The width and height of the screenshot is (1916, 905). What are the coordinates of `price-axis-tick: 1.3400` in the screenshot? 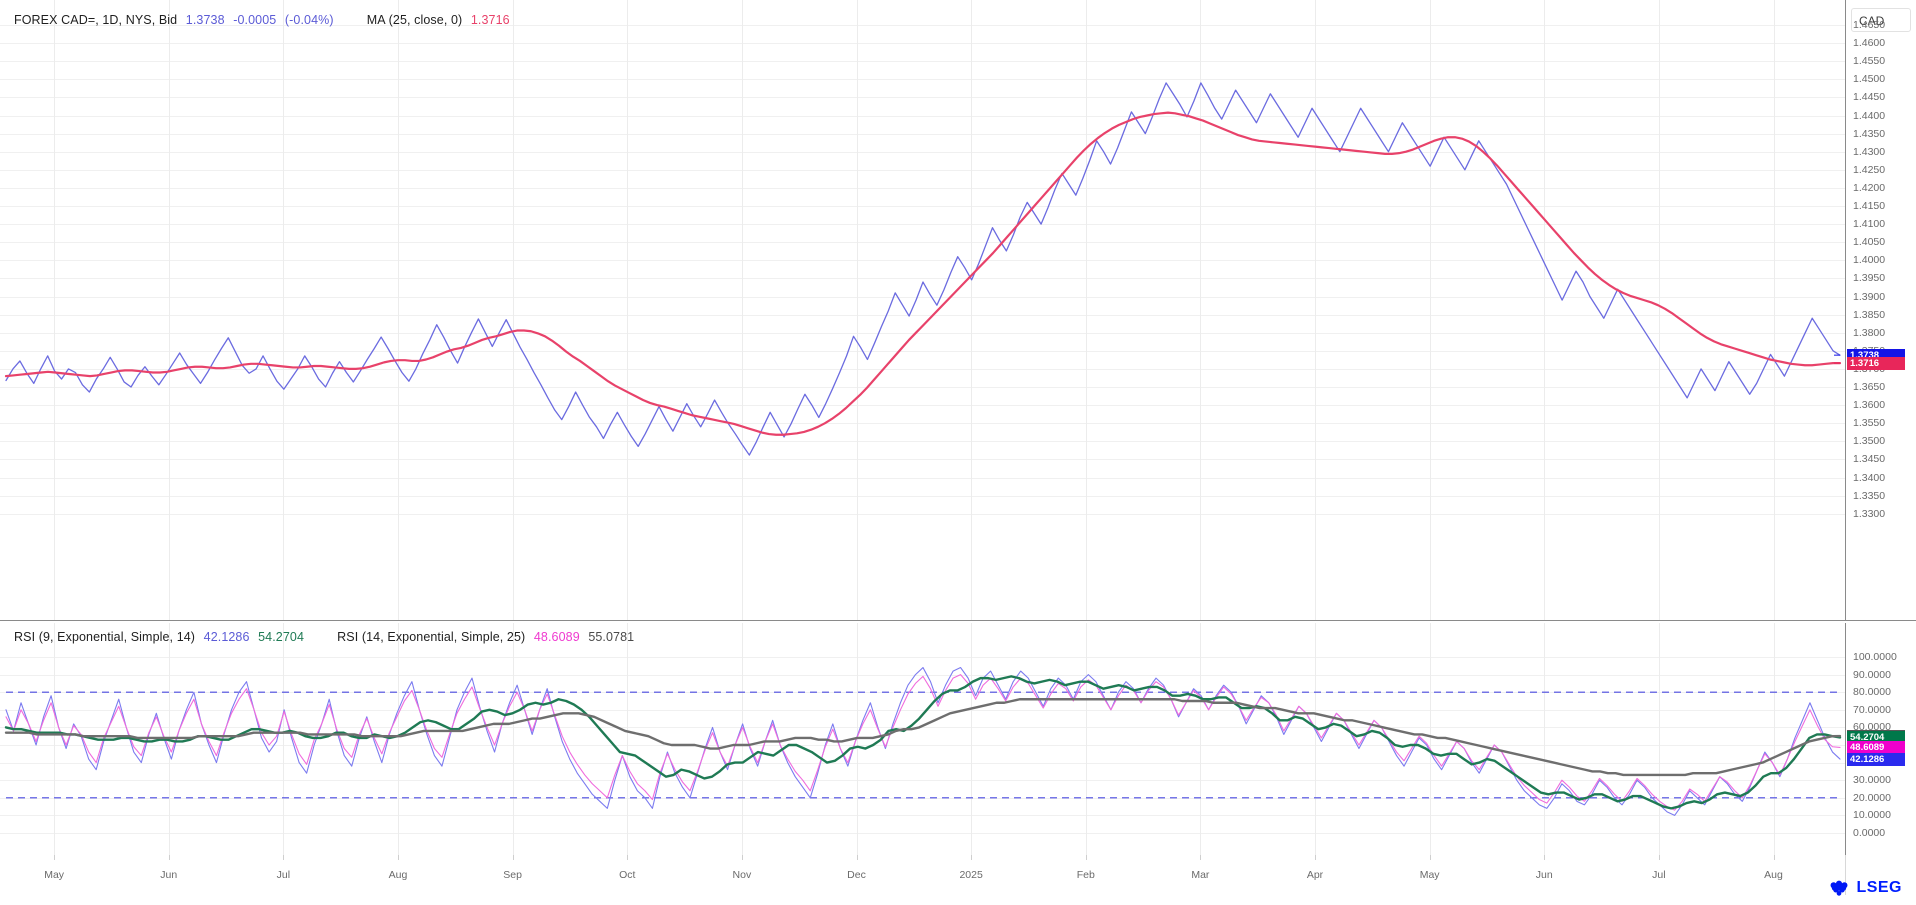 It's located at (1869, 477).